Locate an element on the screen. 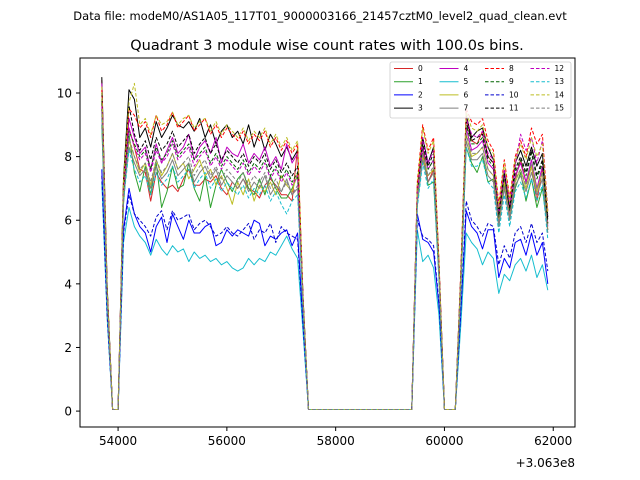 This screenshot has width=640, height=480. y-tick-label: 0 is located at coordinates (68, 412).